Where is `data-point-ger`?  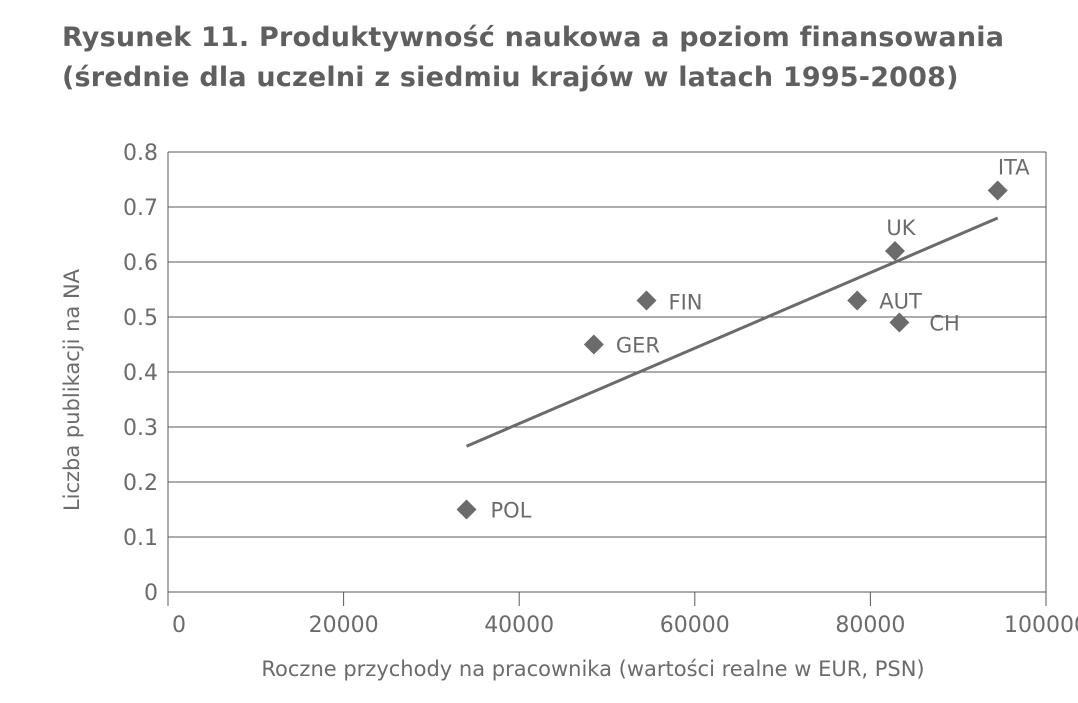
data-point-ger is located at coordinates (593, 344).